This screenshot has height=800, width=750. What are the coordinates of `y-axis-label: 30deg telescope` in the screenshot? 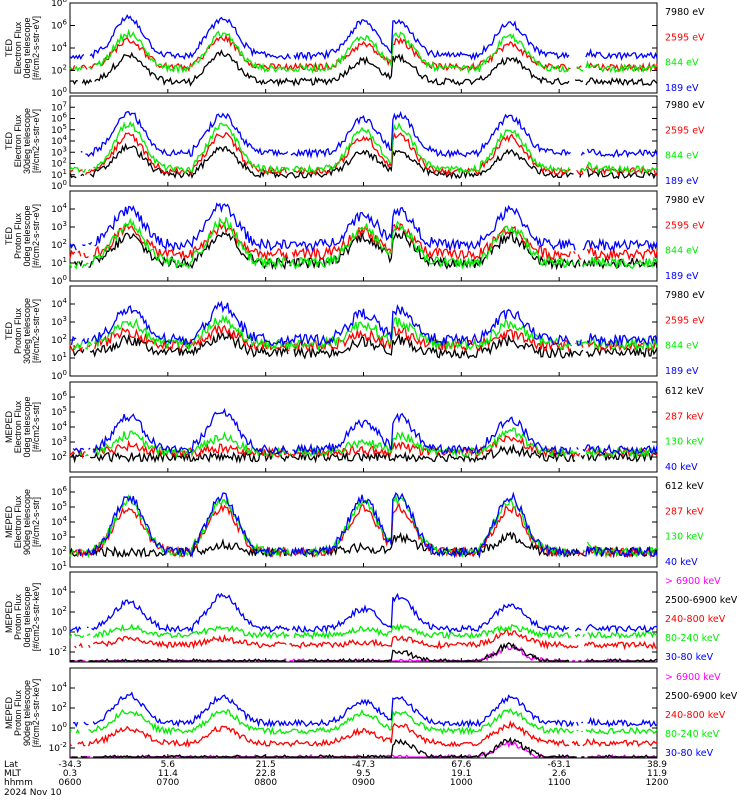 It's located at (27, 331).